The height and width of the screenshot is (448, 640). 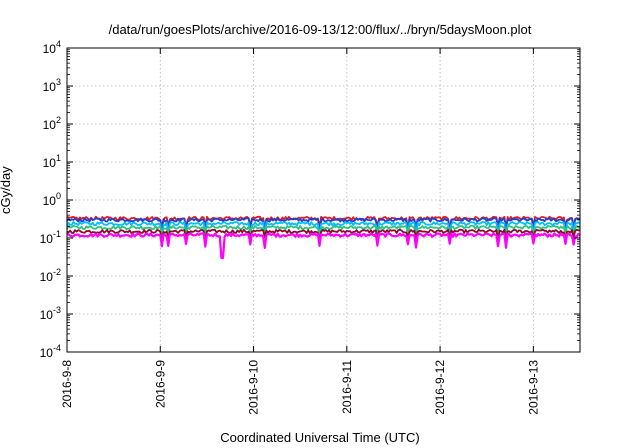 What do you see at coordinates (347, 387) in the screenshot?
I see `x-tick-label: 2016-9-11` at bounding box center [347, 387].